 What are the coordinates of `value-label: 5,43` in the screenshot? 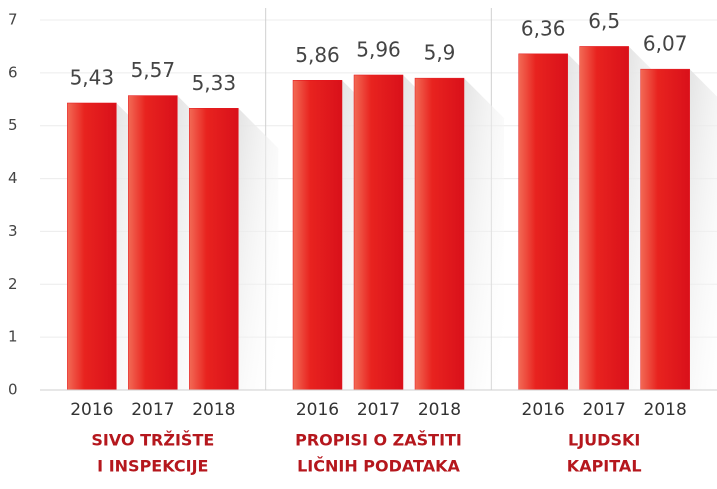 It's located at (92, 77).